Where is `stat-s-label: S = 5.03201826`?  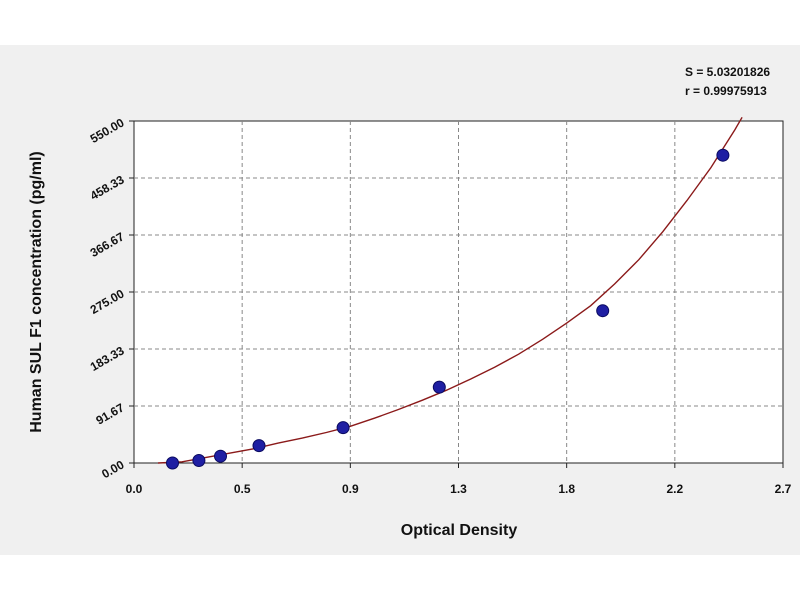
stat-s-label: S = 5.03201826 is located at coordinates (727, 72).